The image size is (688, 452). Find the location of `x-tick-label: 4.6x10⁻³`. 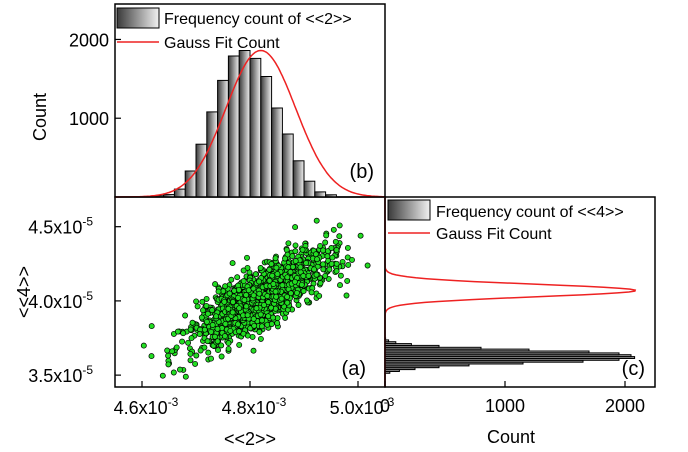

x-tick-label: 4.6x10⁻³ is located at coordinates (146, 406).